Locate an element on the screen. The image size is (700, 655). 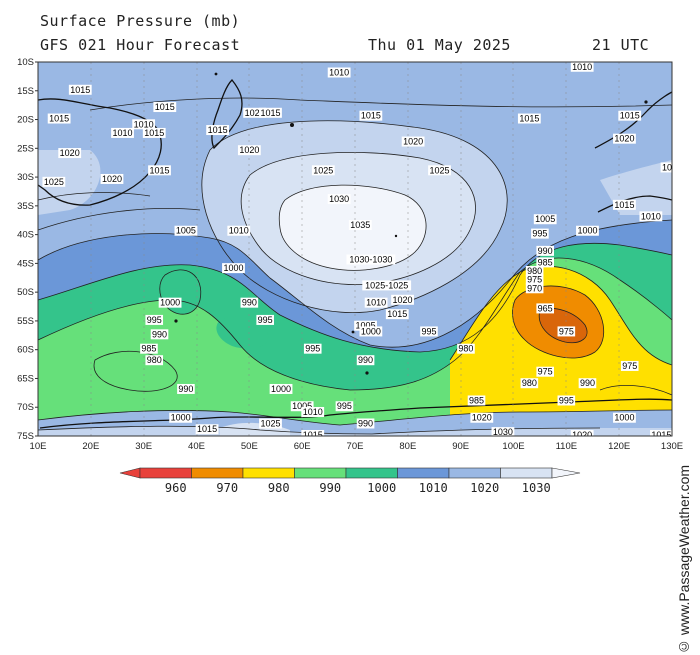
lon-tick-label: 70E is located at coordinates (355, 446).